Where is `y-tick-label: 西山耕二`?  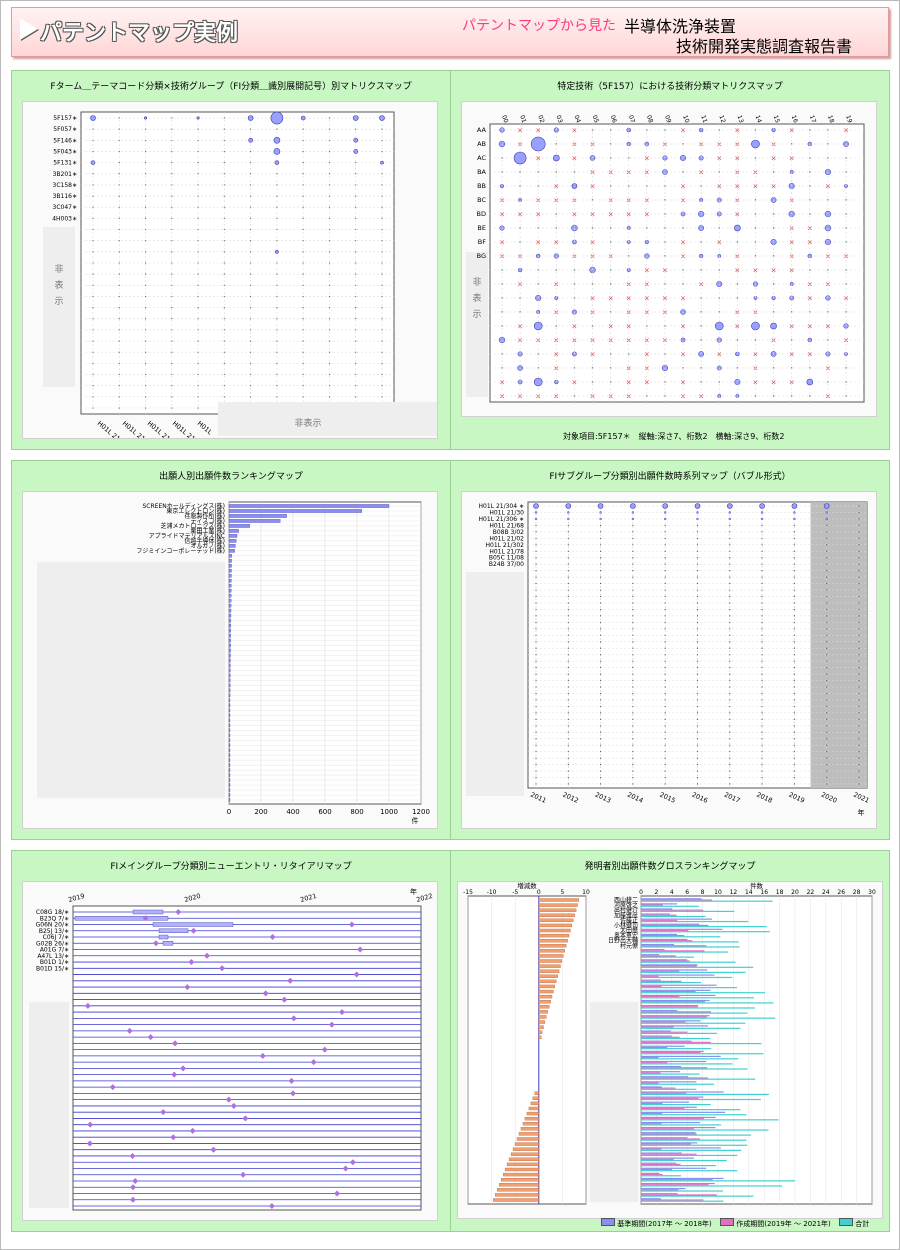
y-tick-label: 西山耕二 is located at coordinates (626, 900).